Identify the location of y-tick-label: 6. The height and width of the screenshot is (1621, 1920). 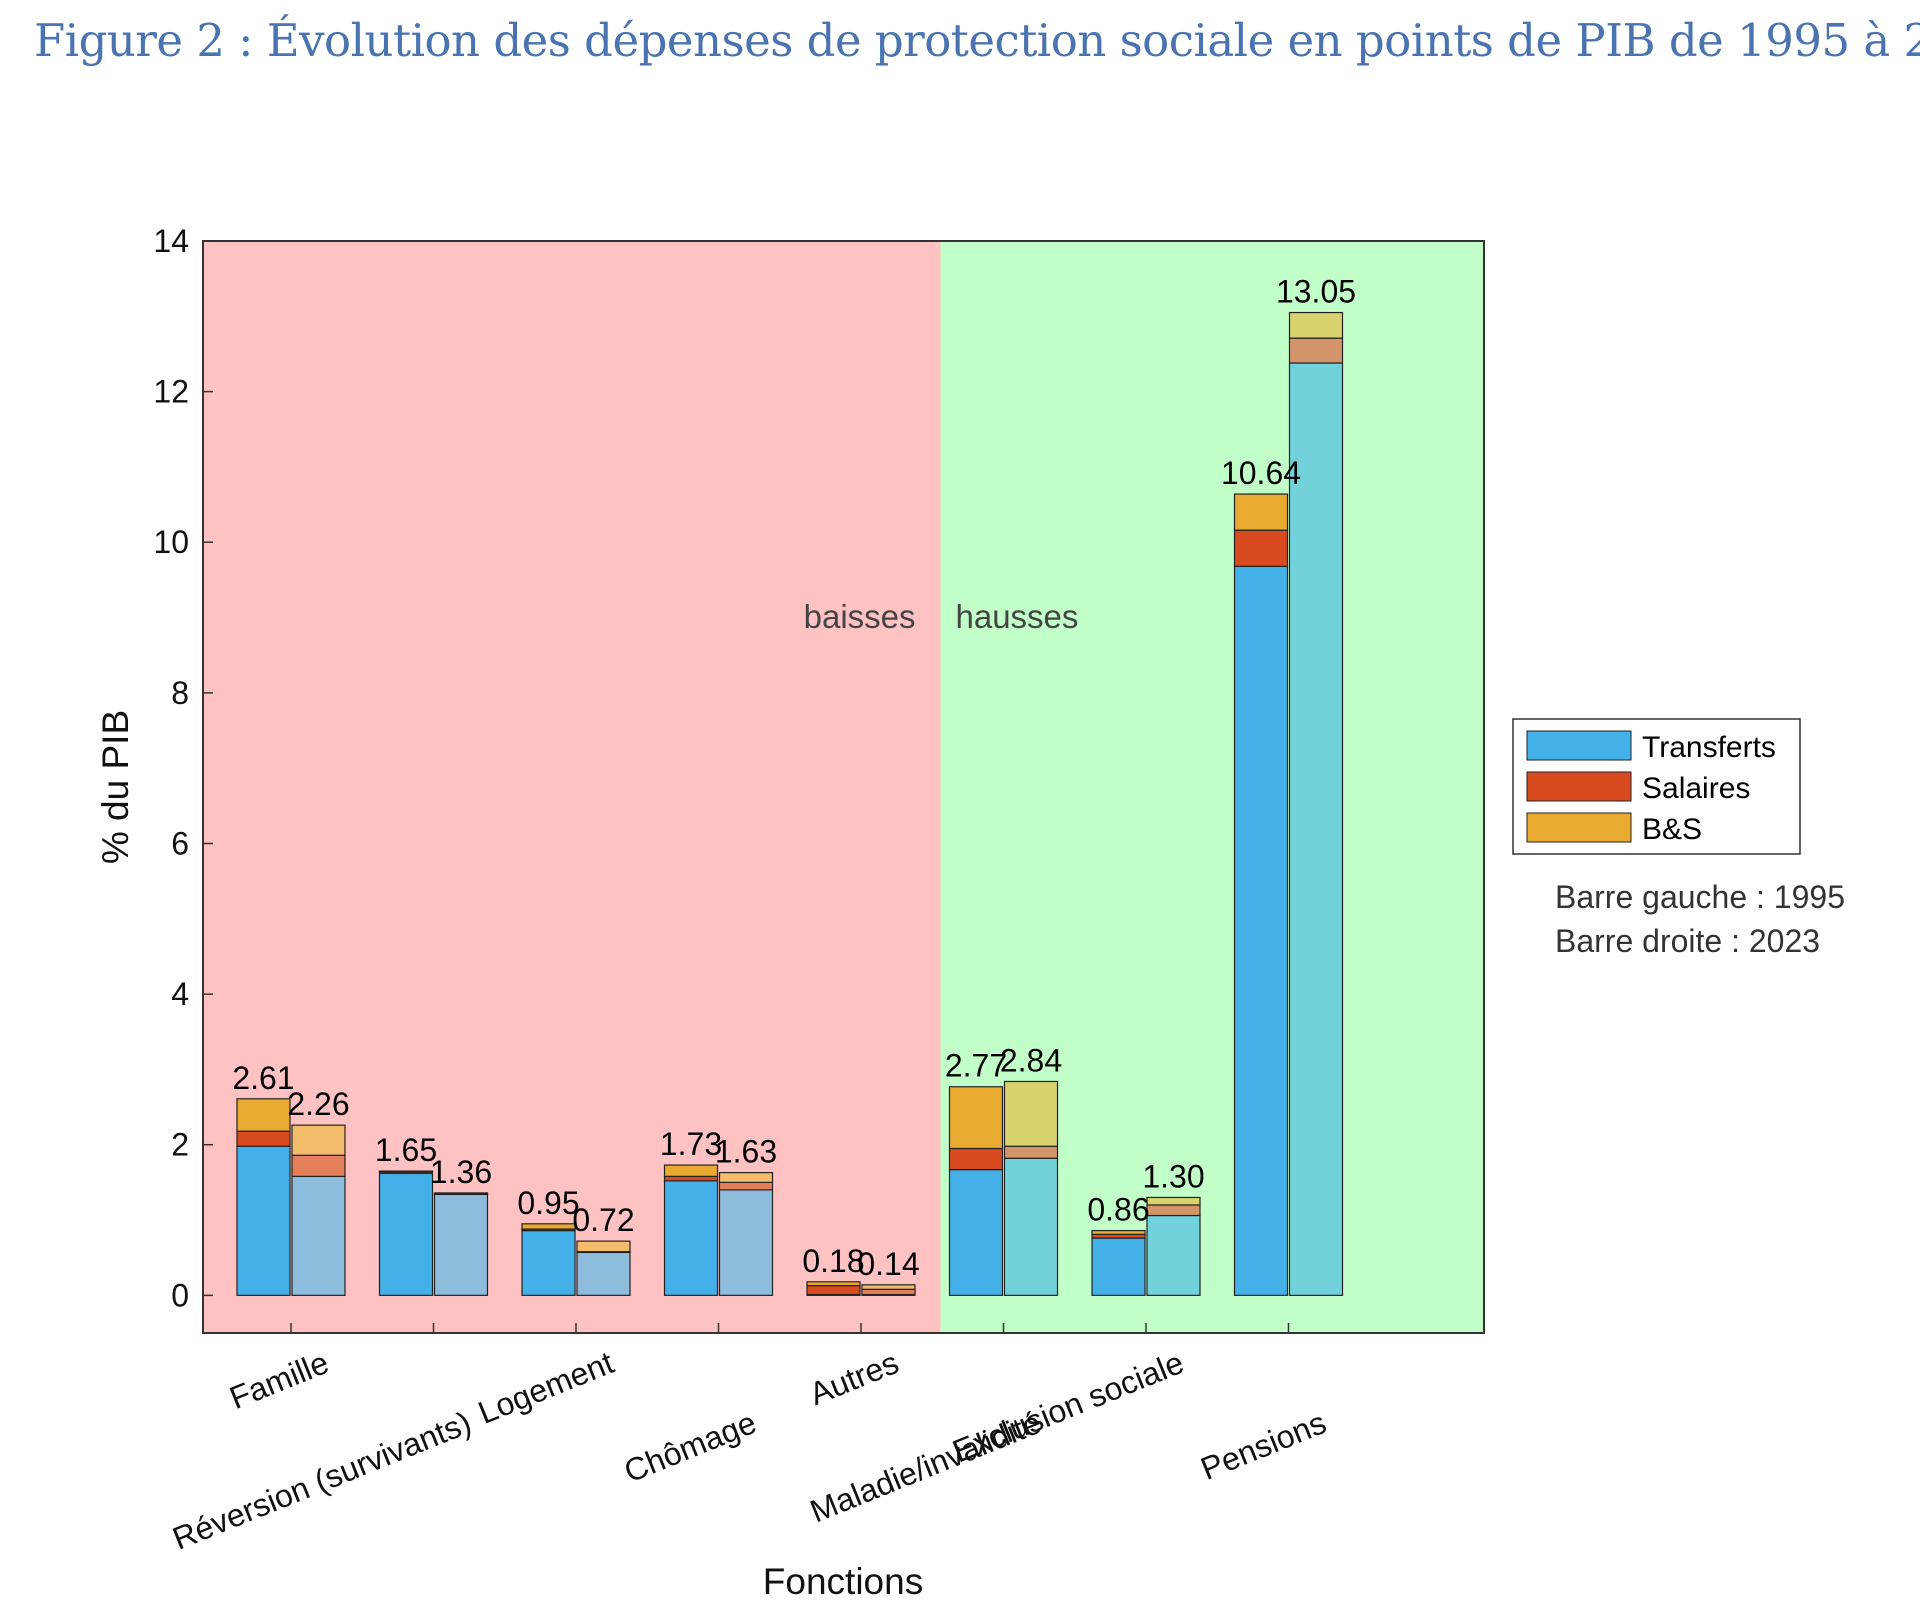
(180, 843).